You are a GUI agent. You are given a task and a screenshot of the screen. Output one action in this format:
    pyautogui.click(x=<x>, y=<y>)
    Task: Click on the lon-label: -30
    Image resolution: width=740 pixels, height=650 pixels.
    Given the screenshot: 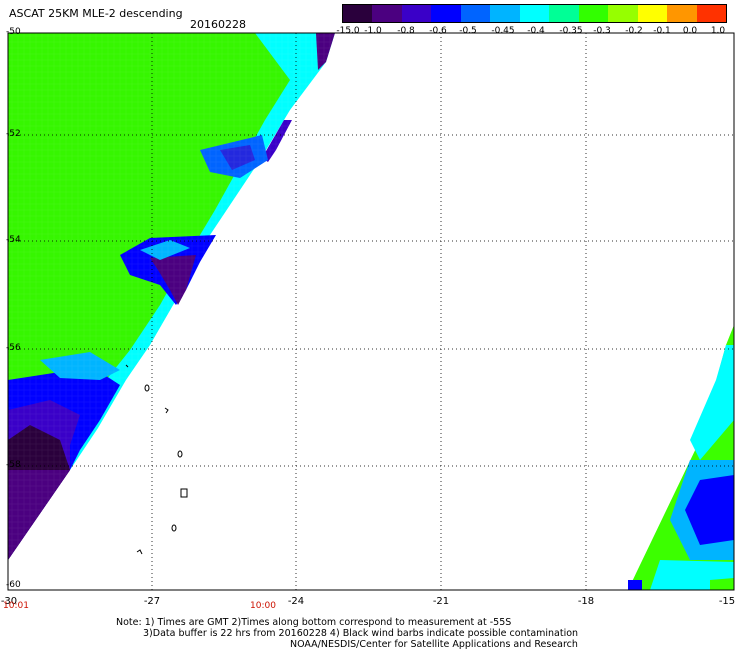 What is the action you would take?
    pyautogui.click(x=9, y=601)
    